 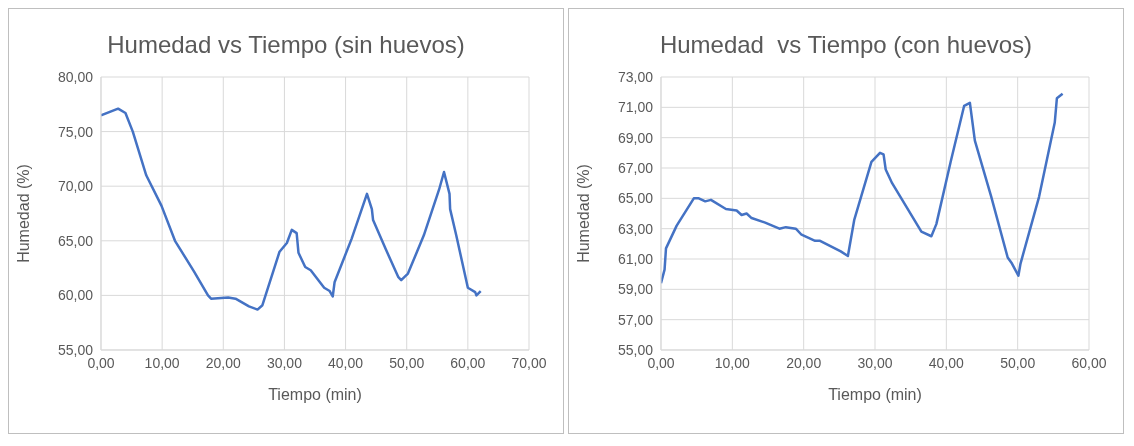 What do you see at coordinates (635, 319) in the screenshot?
I see `y-tick-label: 57,00` at bounding box center [635, 319].